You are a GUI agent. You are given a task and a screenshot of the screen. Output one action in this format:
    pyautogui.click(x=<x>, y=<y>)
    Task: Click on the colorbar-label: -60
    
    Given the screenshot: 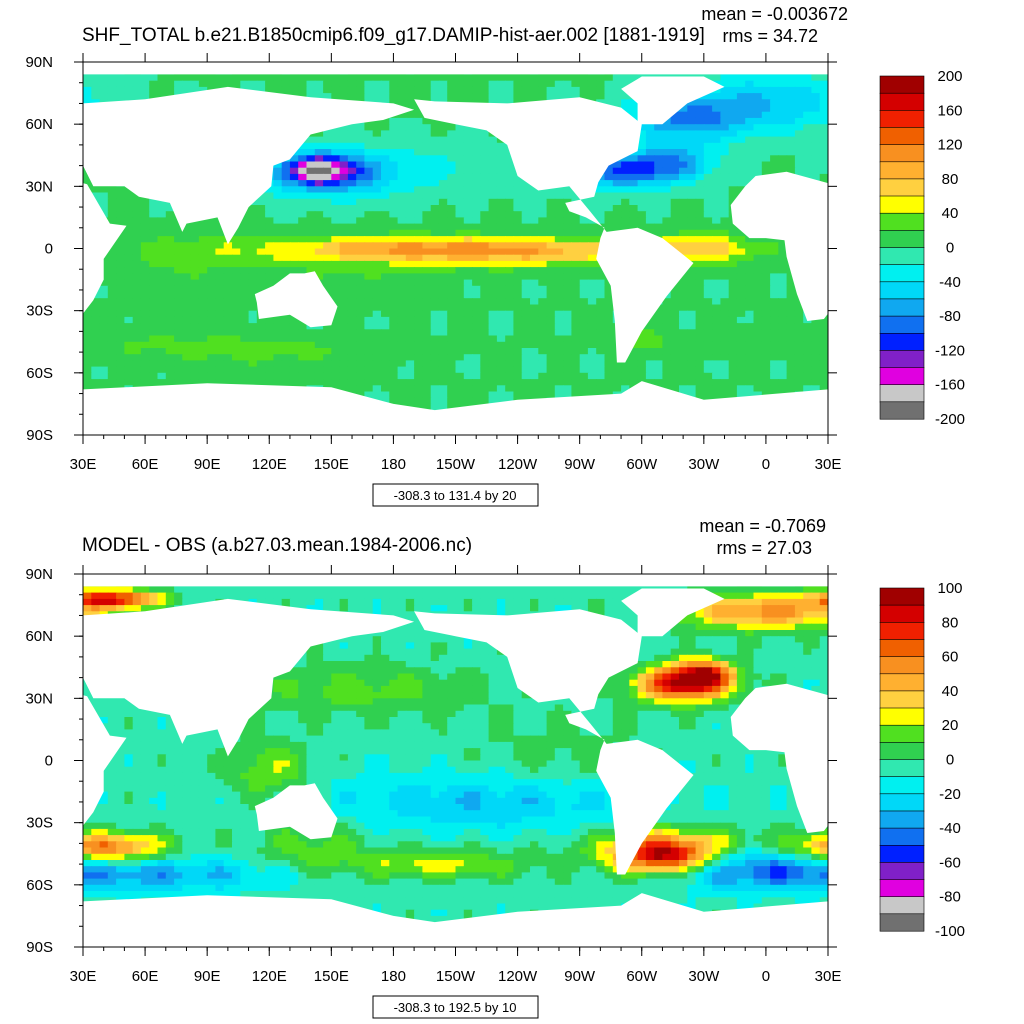 What is the action you would take?
    pyautogui.click(x=950, y=862)
    